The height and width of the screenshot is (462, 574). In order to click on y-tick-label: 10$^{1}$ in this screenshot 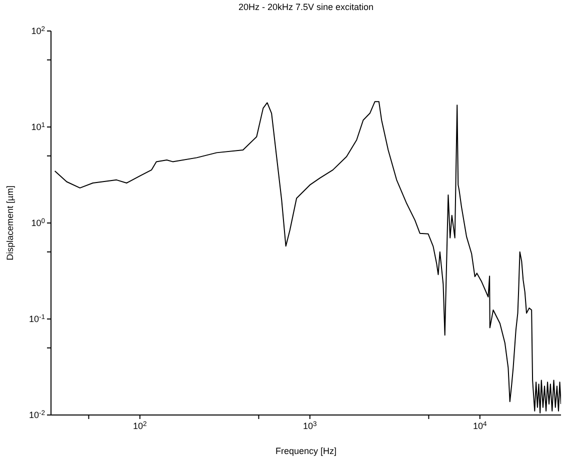, I will do `click(38, 126)`.